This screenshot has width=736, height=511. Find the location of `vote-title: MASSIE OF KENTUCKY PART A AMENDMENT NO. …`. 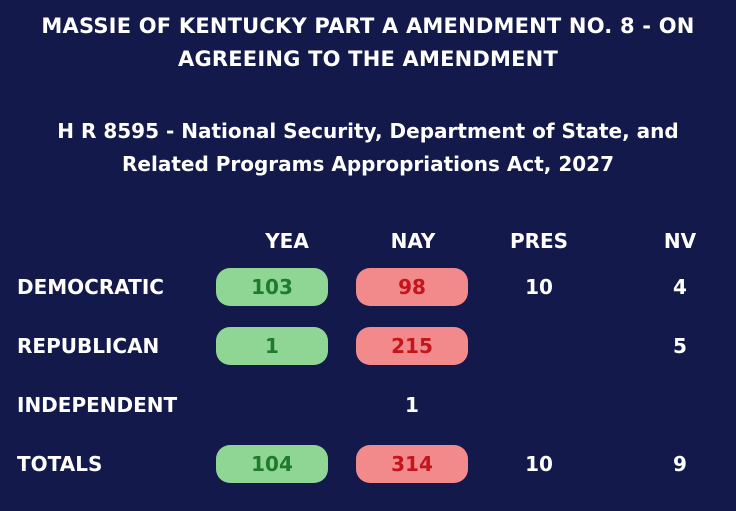

vote-title: MASSIE OF KENTUCKY PART A AMENDMENT NO. … is located at coordinates (368, 43).